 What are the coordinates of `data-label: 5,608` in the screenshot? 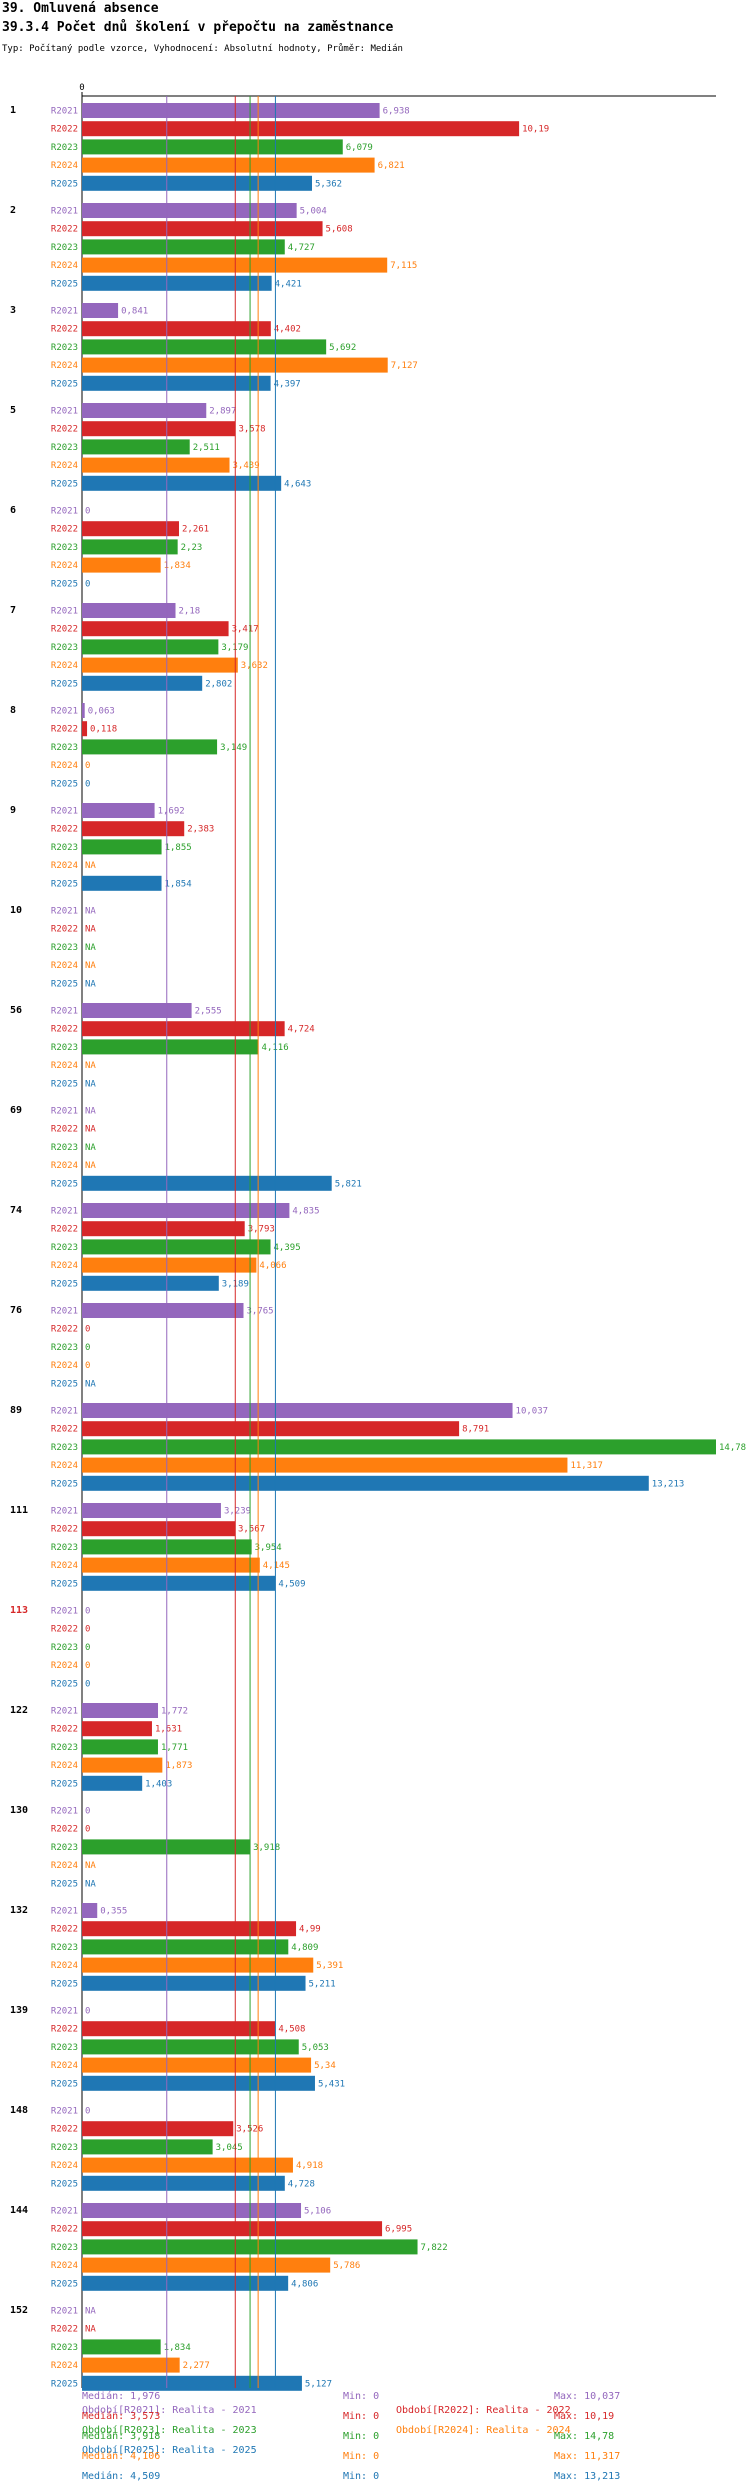 It's located at (339, 230).